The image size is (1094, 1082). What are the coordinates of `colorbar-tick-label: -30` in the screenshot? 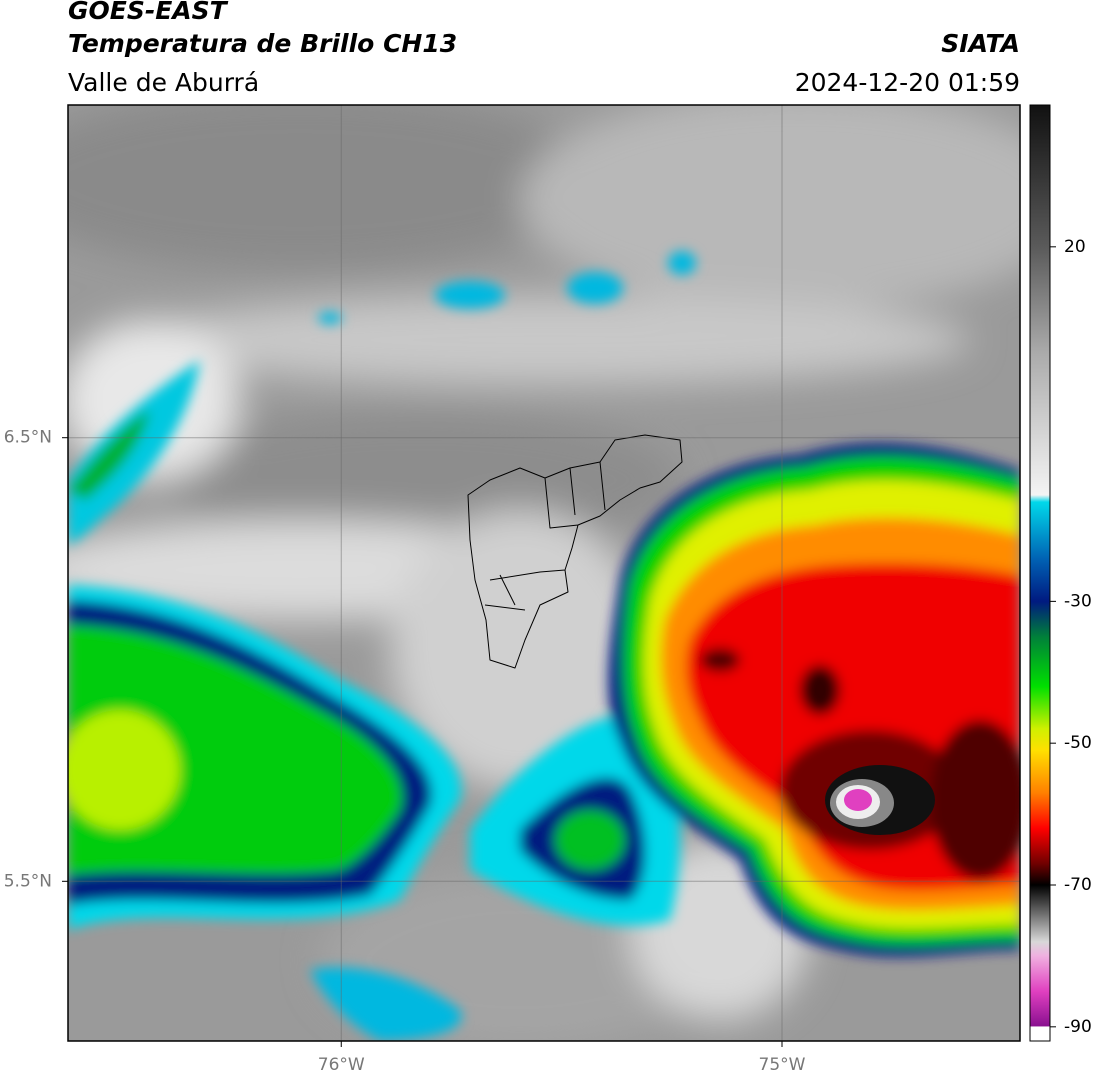 It's located at (1078, 601).